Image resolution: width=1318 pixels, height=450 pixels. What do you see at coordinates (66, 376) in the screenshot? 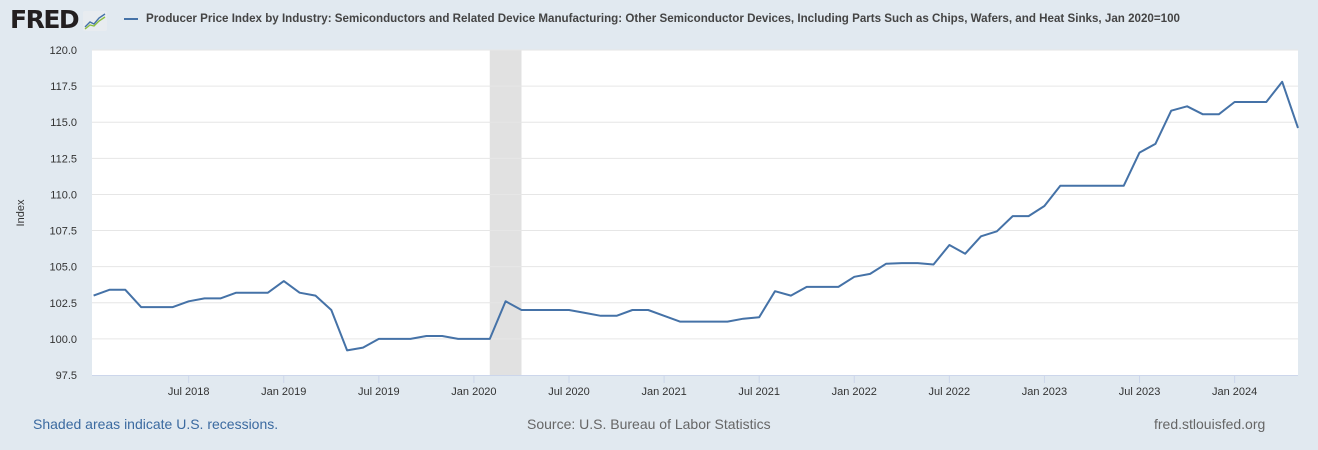
I see `y-tick-label: 97.5` at bounding box center [66, 376].